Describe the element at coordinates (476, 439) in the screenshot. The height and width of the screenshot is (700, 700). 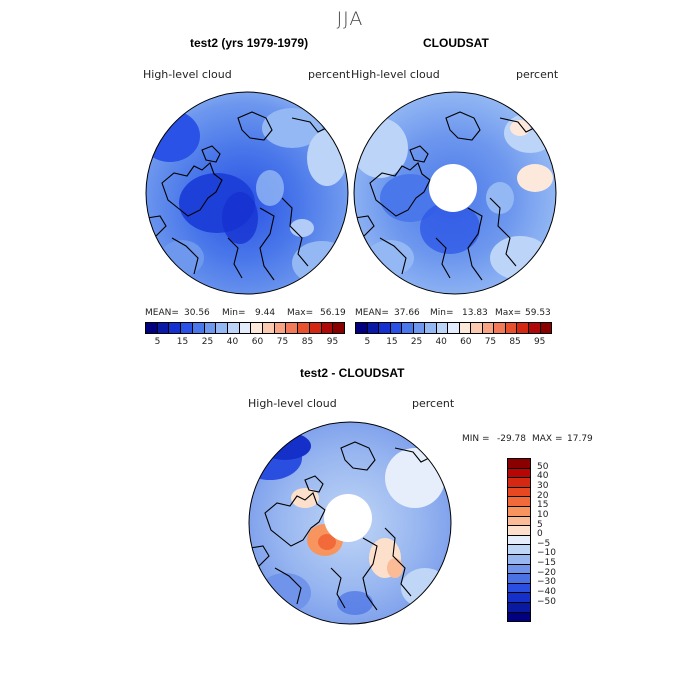
I see `stat-min-label-diff: MIN =` at that location.